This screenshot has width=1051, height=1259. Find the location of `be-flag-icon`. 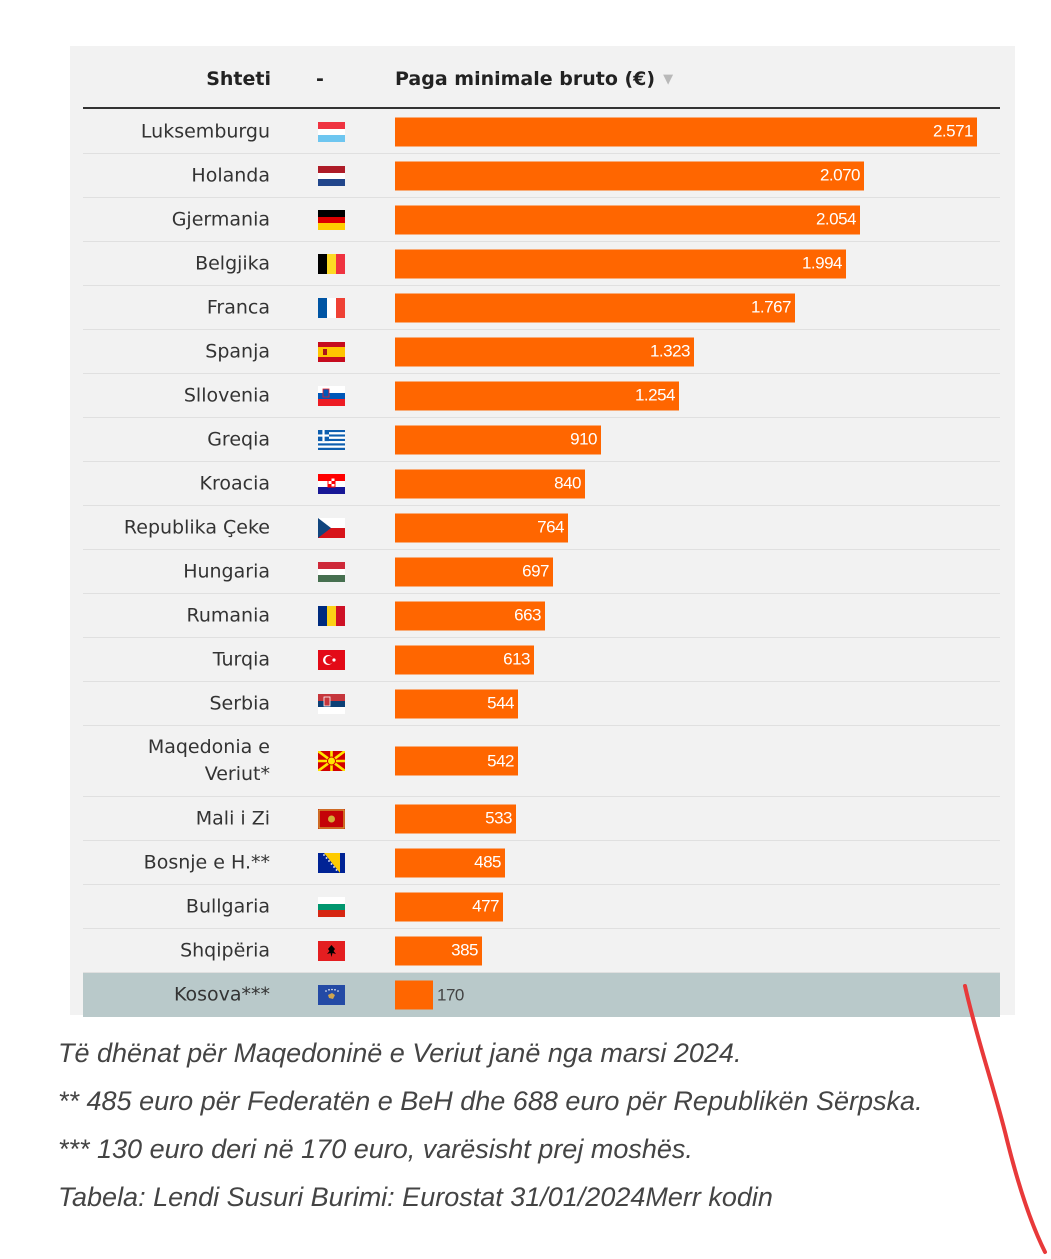

be-flag-icon is located at coordinates (331, 263).